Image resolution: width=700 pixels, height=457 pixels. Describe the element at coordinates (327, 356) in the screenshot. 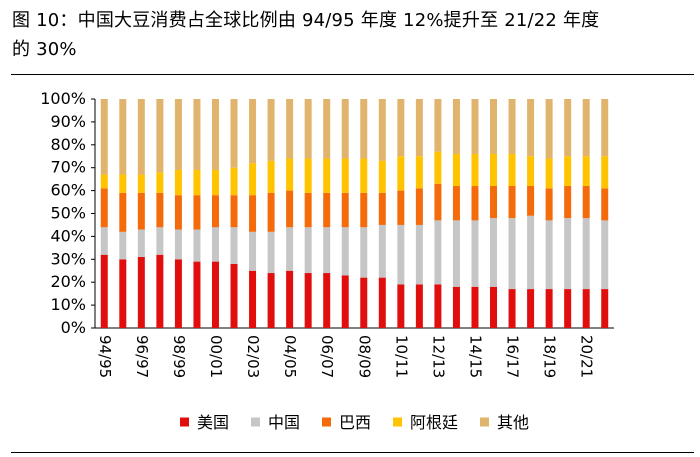

I see `x-tick-label: 06/07` at that location.